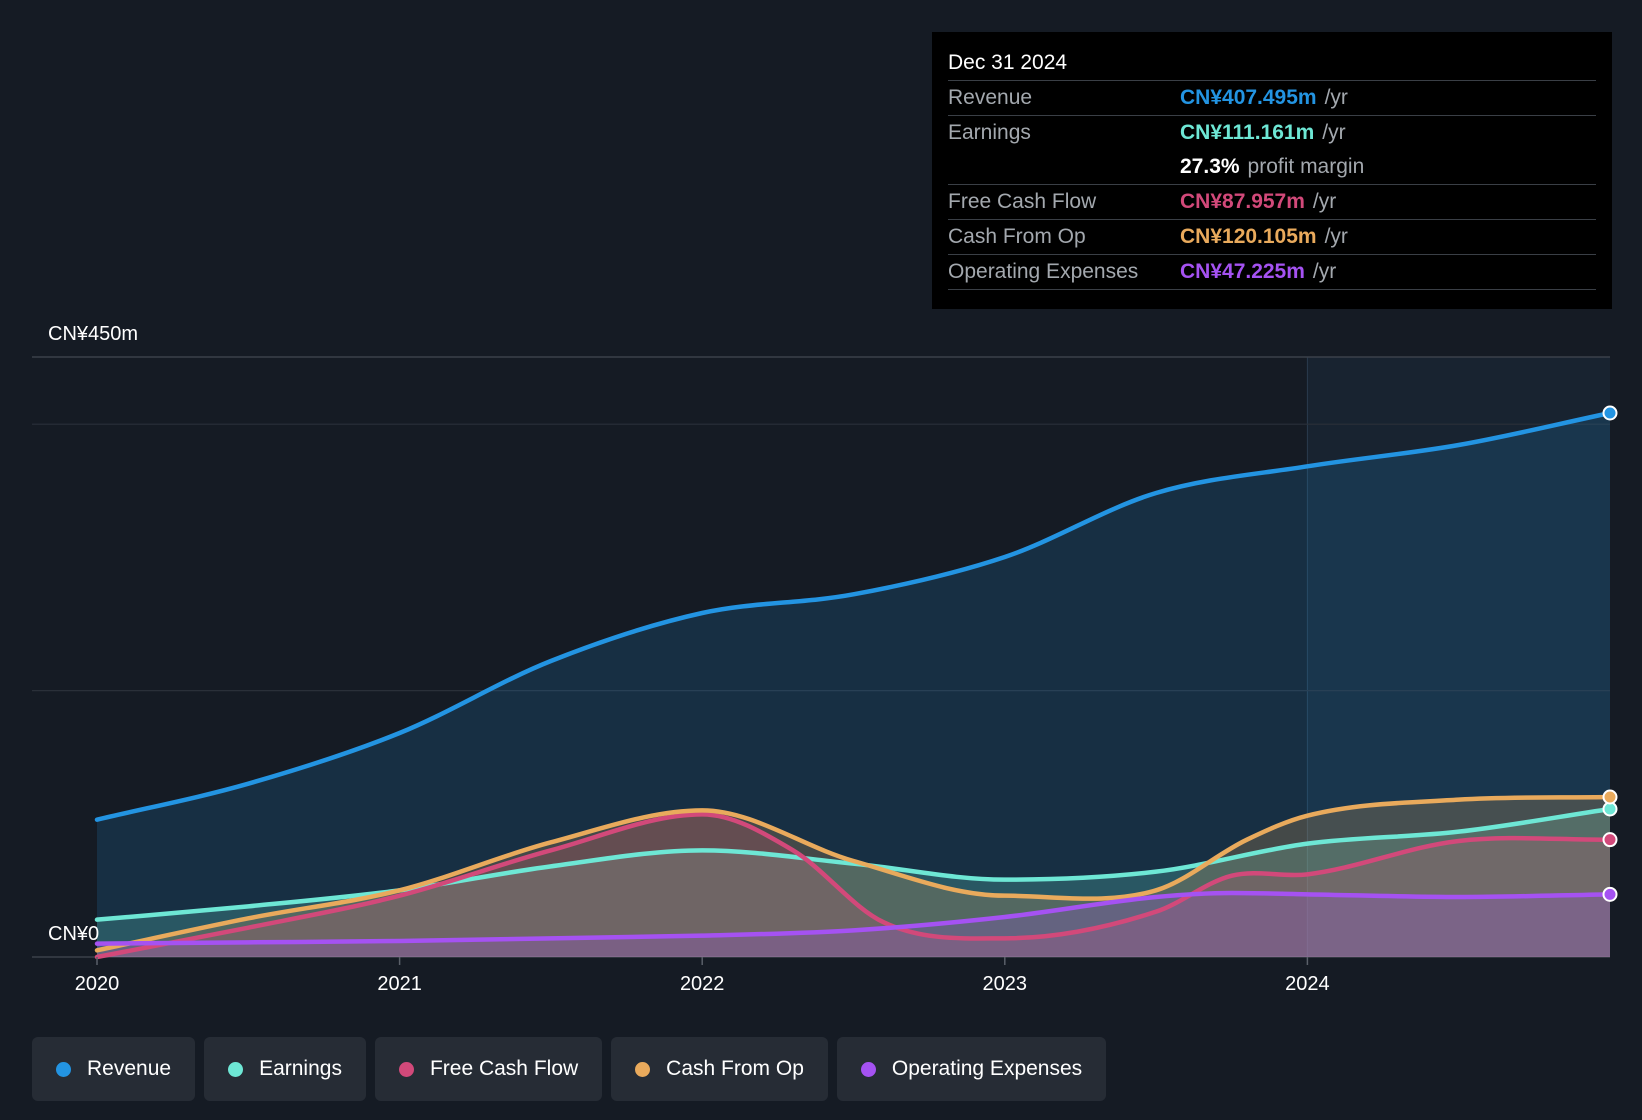 This screenshot has width=1642, height=1120. What do you see at coordinates (504, 1068) in the screenshot?
I see `legend-label: Free Cash Flow` at bounding box center [504, 1068].